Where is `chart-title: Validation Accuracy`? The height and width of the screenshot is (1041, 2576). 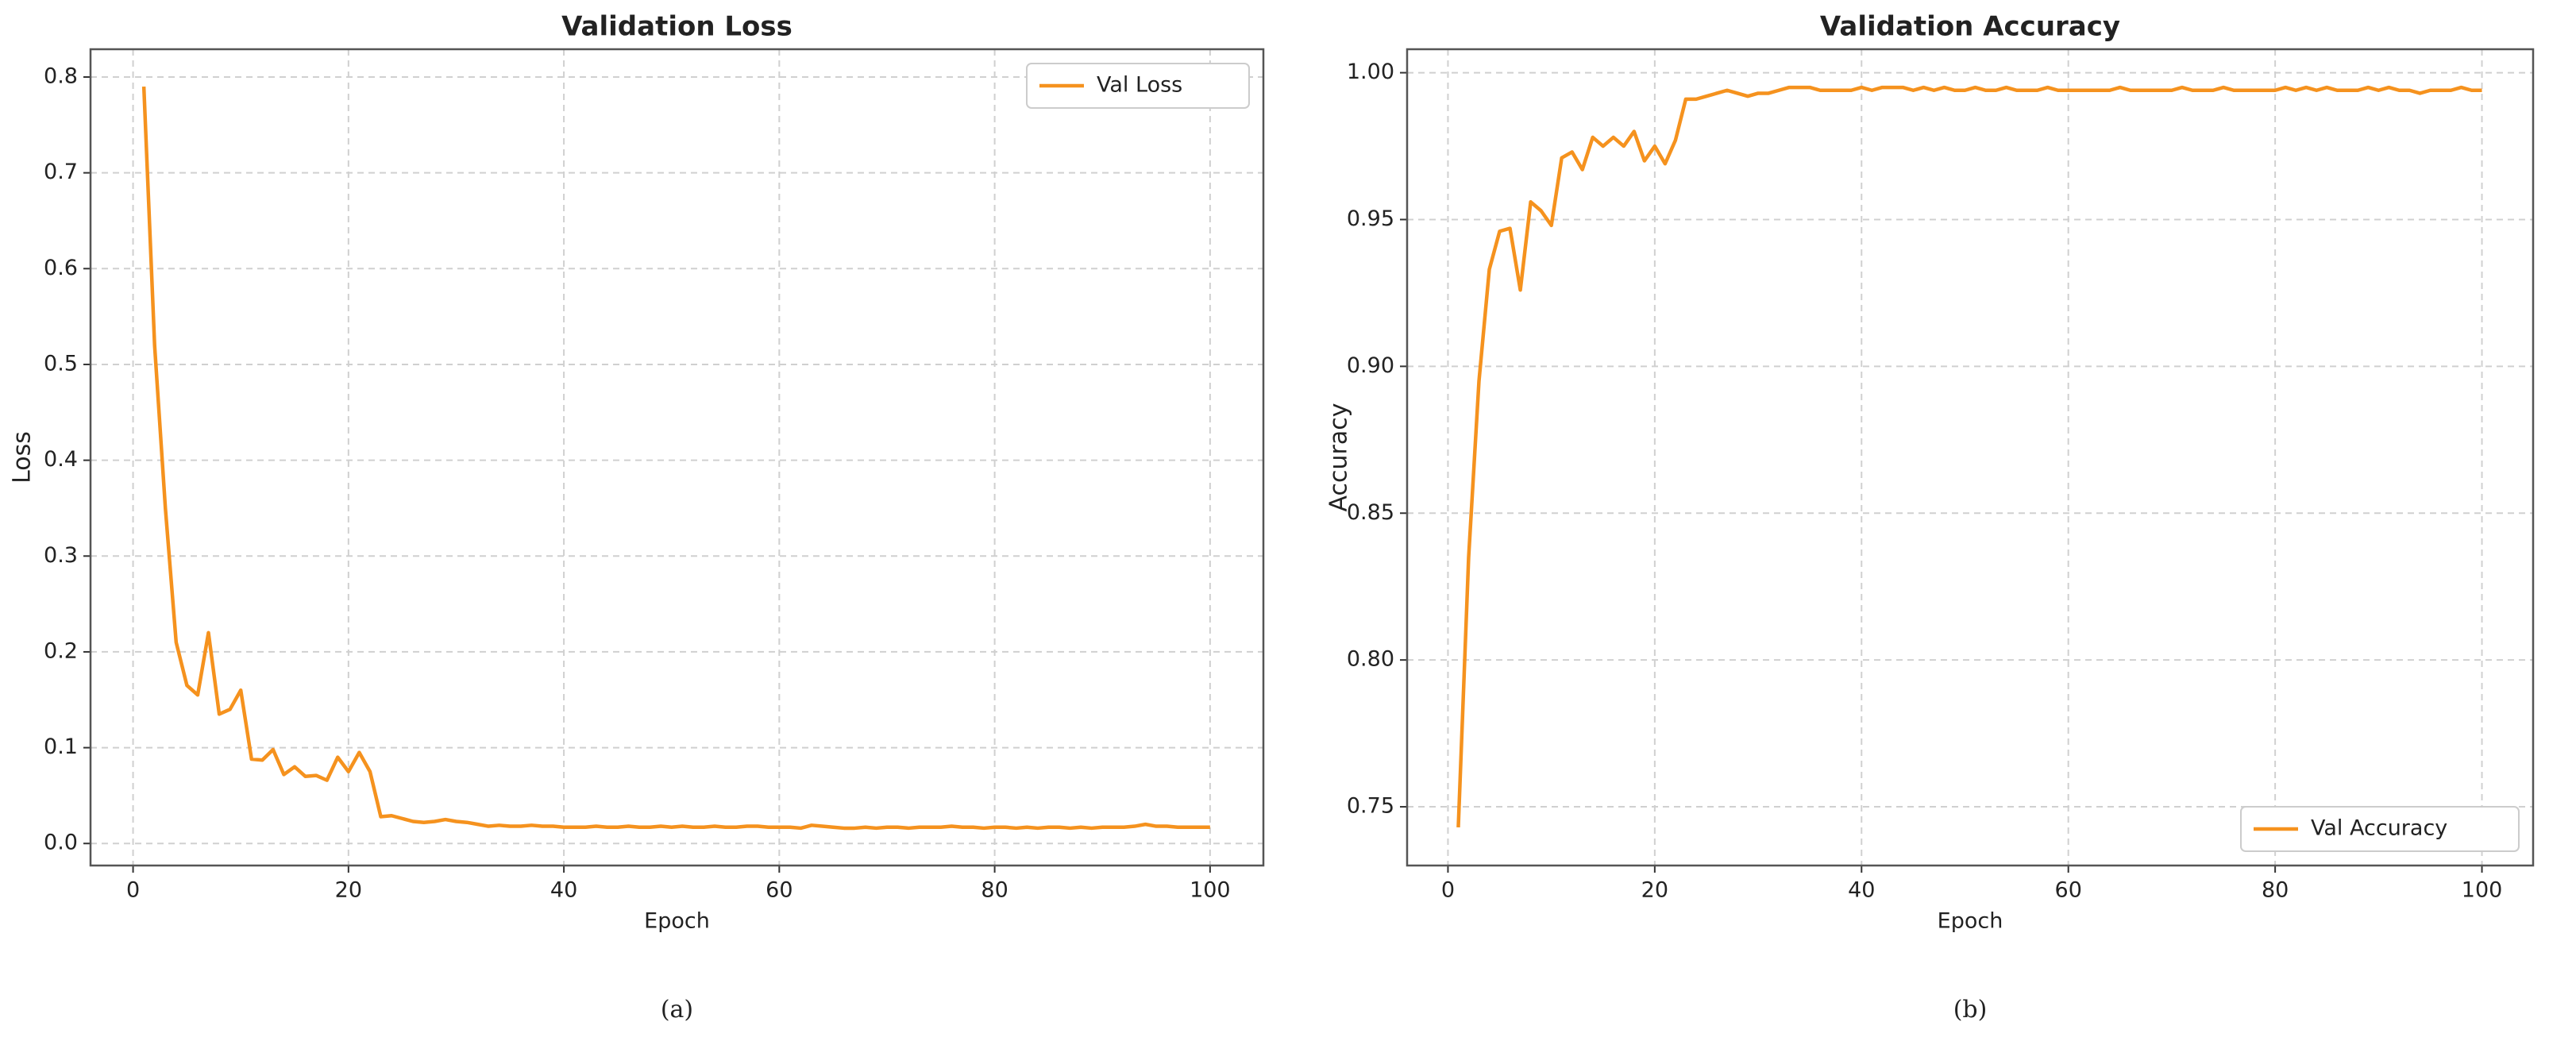
chart-title: Validation Accuracy is located at coordinates (1970, 27).